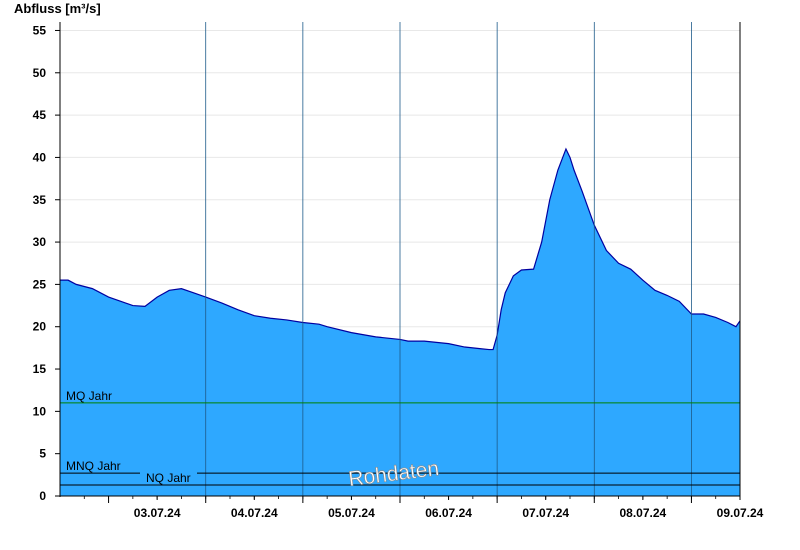  What do you see at coordinates (57, 8) in the screenshot?
I see `y-axis-label: Abfluss [m³/s]` at bounding box center [57, 8].